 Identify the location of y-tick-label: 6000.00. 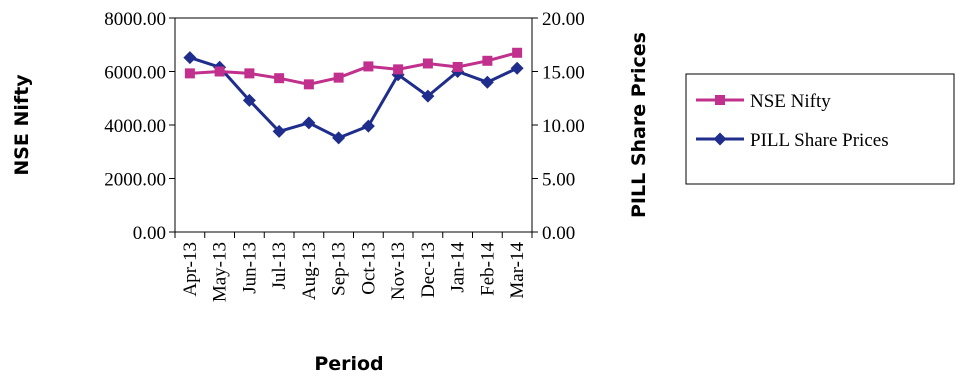
(135, 73).